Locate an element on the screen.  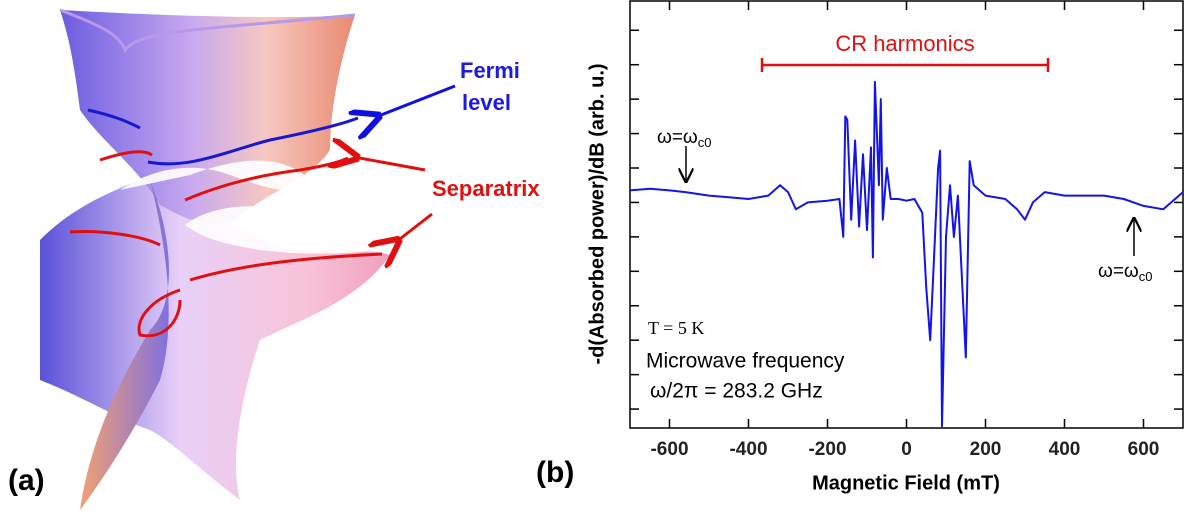
cone-rim is located at coordinates (207, 31).